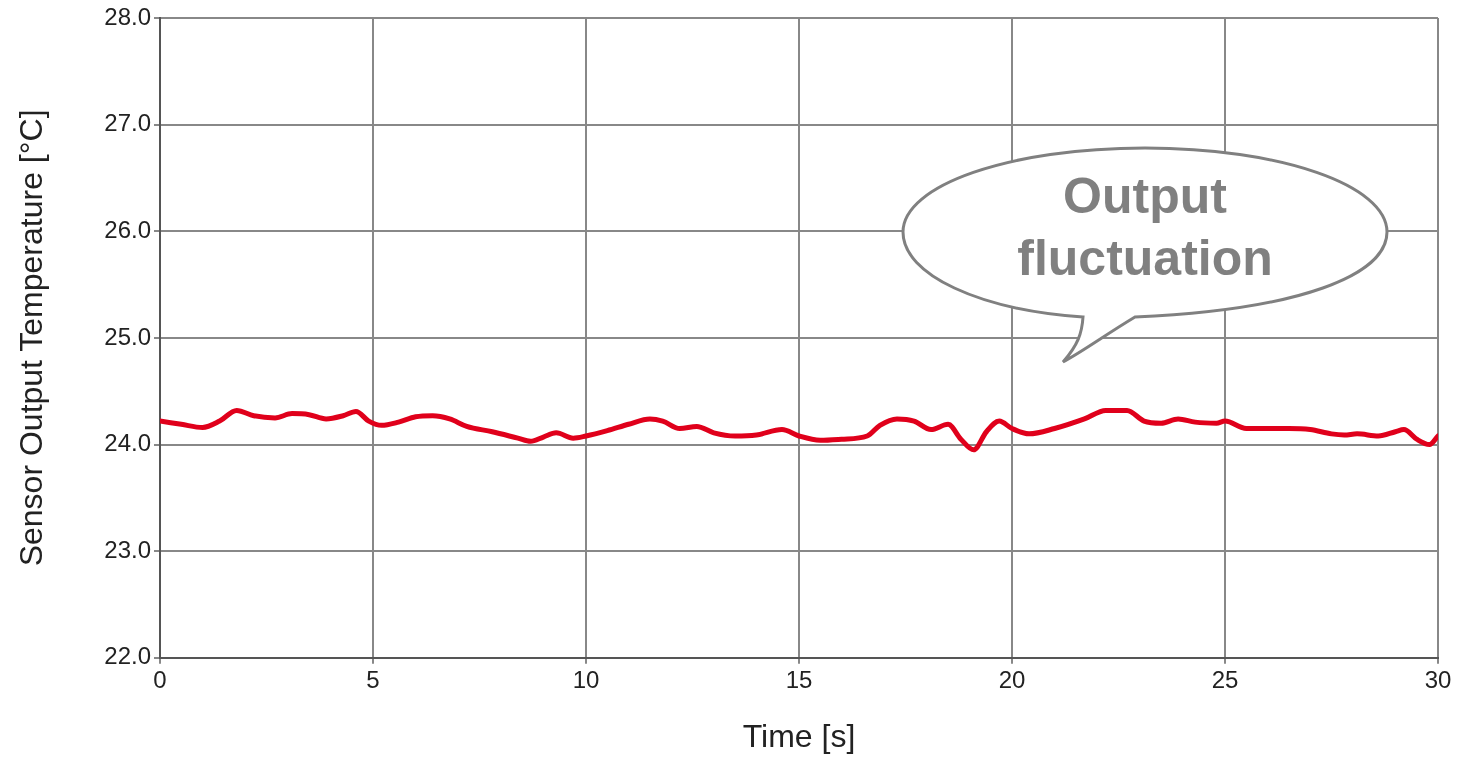 This screenshot has height=771, width=1459. What do you see at coordinates (127, 549) in the screenshot?
I see `y-tick-label: 23.0` at bounding box center [127, 549].